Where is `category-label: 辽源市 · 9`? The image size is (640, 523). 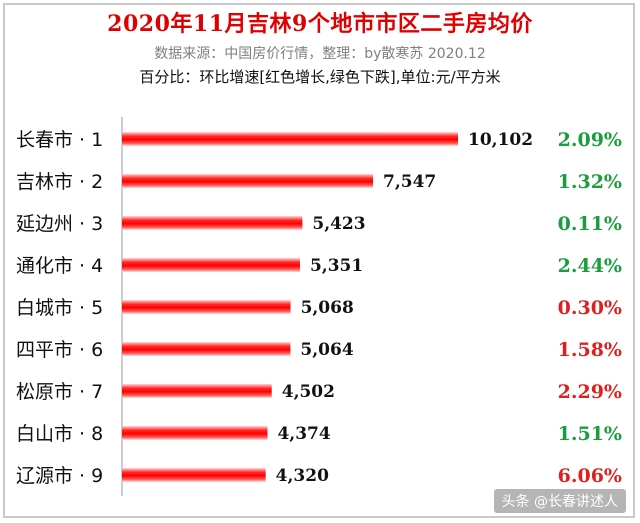 category-label: 辽源市 · 9 is located at coordinates (59, 476).